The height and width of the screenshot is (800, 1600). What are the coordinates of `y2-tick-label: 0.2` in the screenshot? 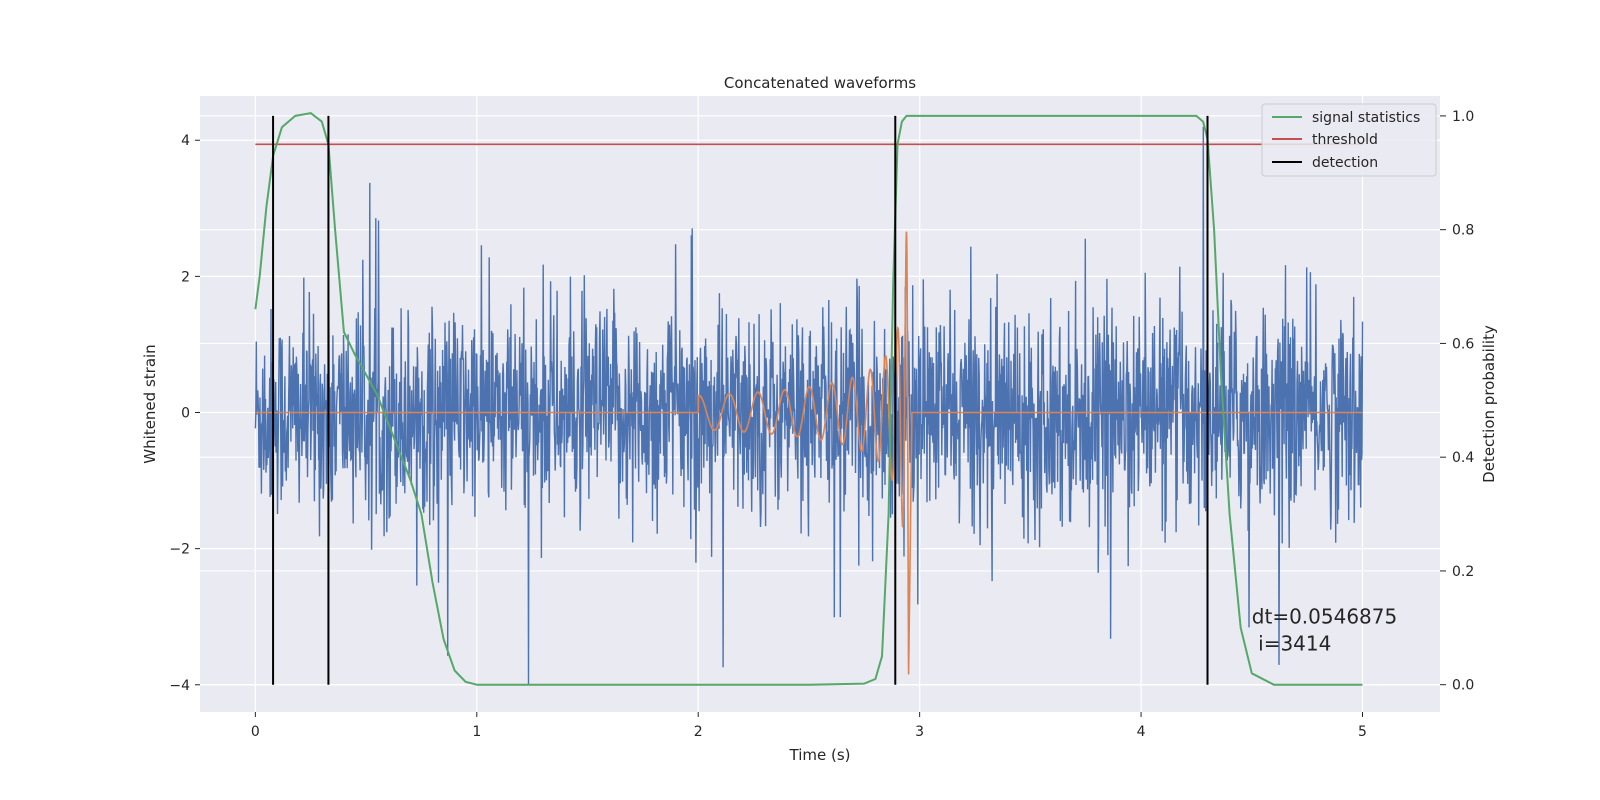 It's located at (1463, 572).